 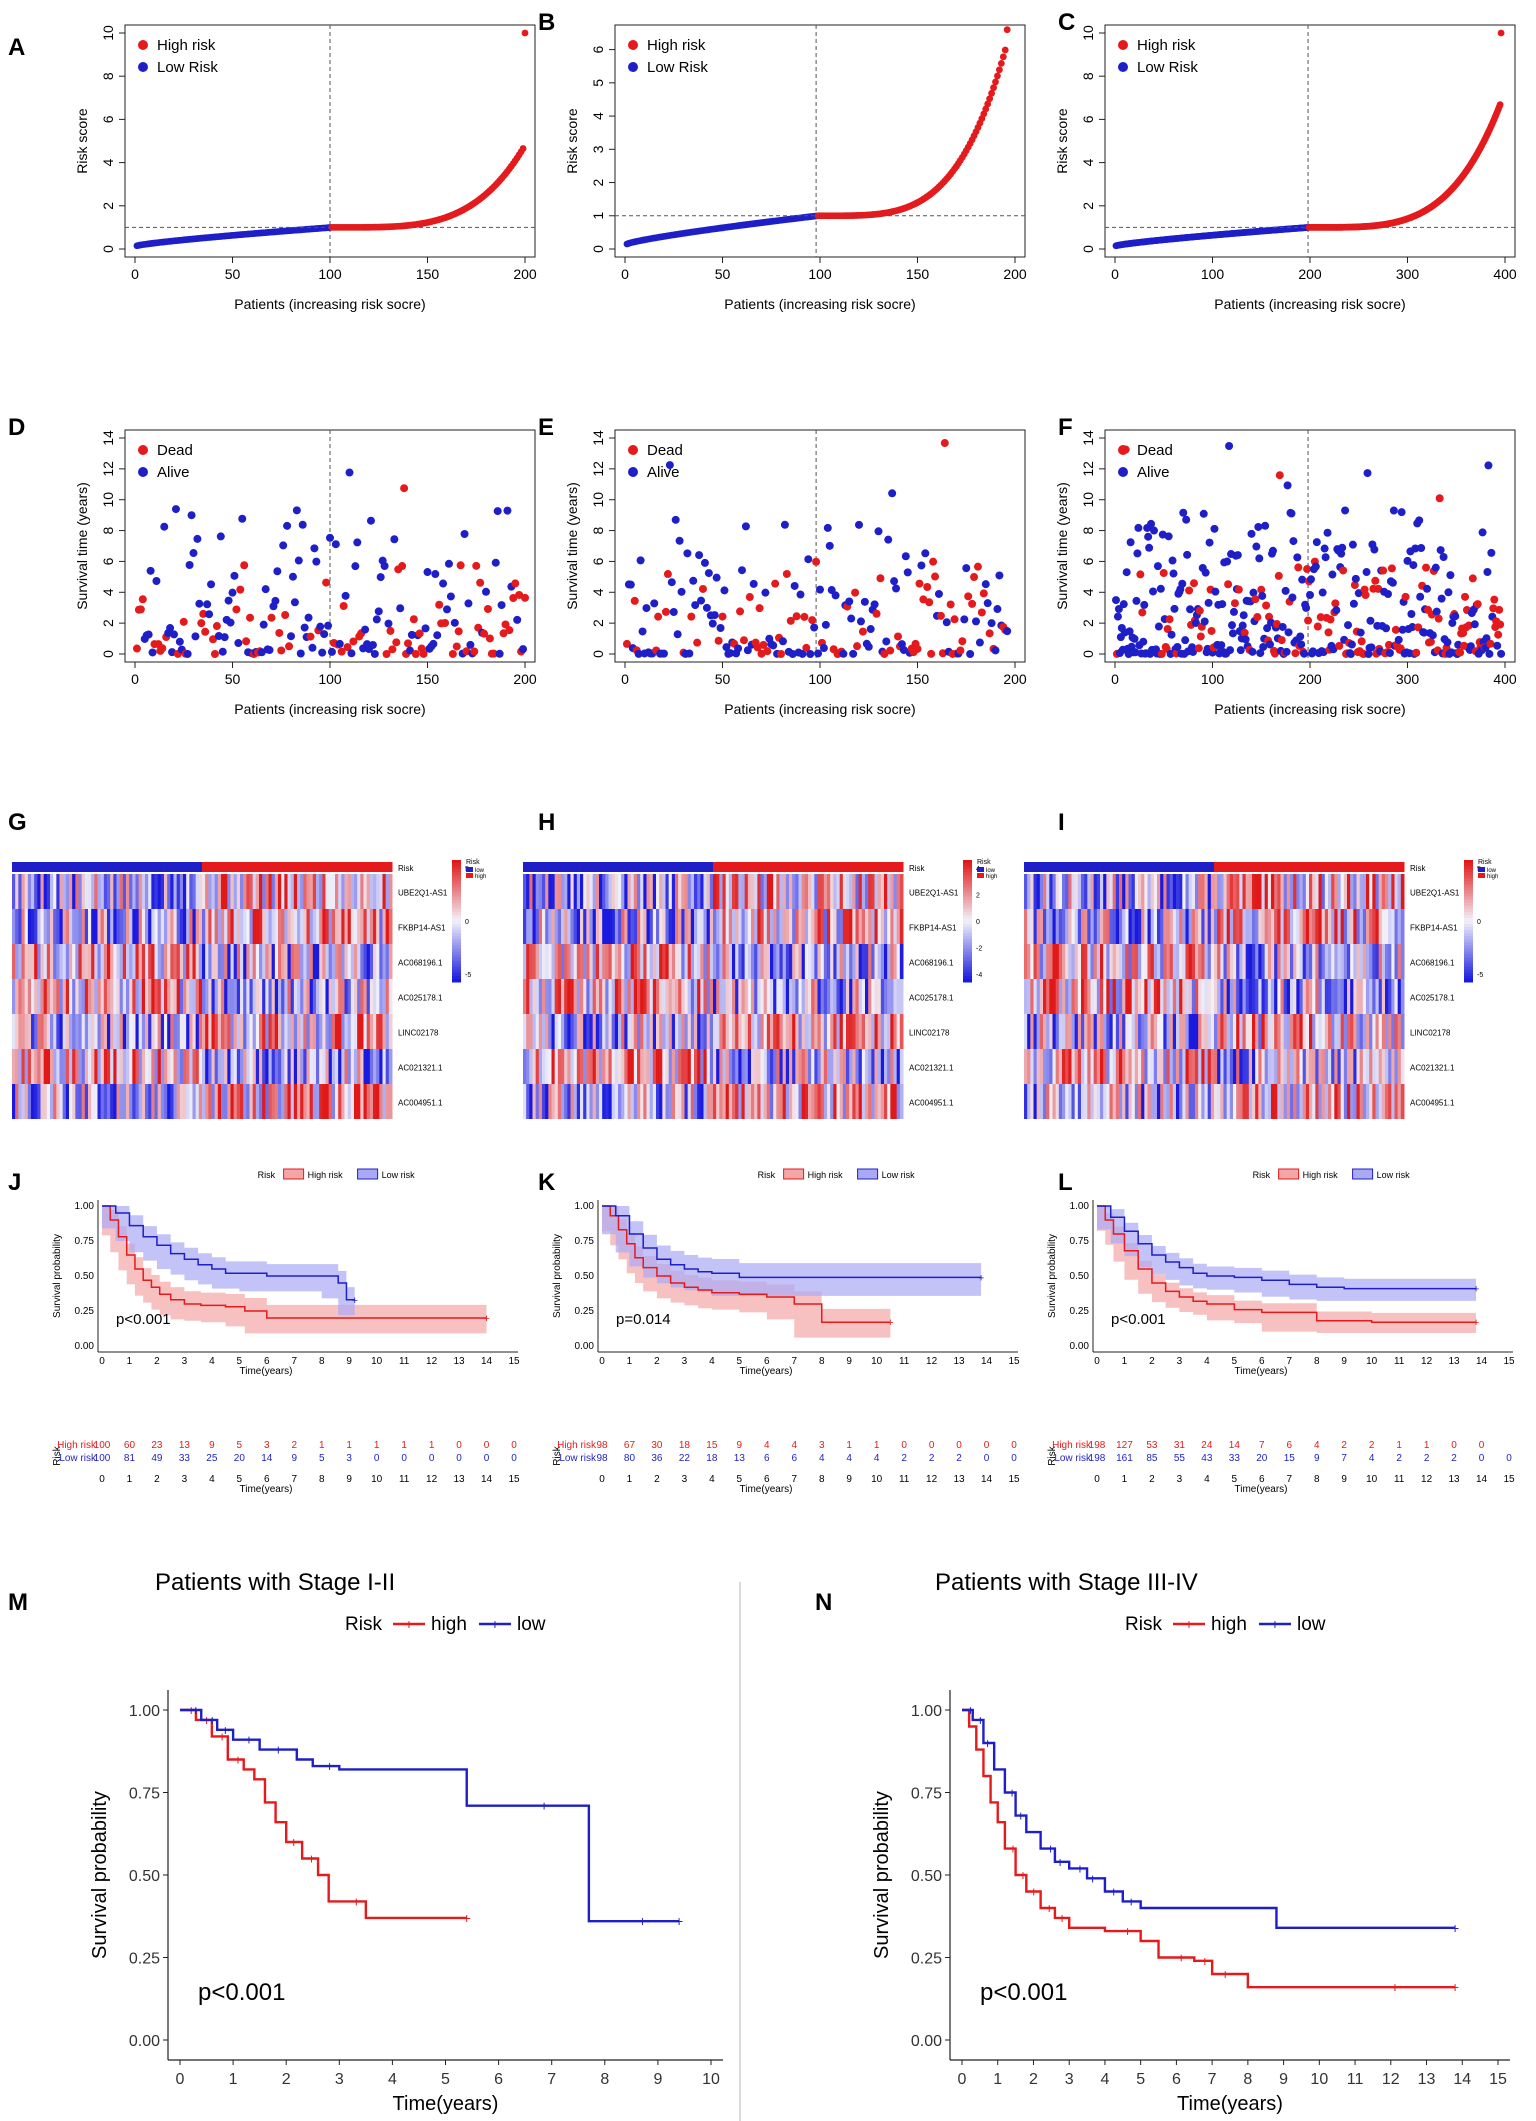 What do you see at coordinates (135, 274) in the screenshot?
I see `x-tick-label: 0` at bounding box center [135, 274].